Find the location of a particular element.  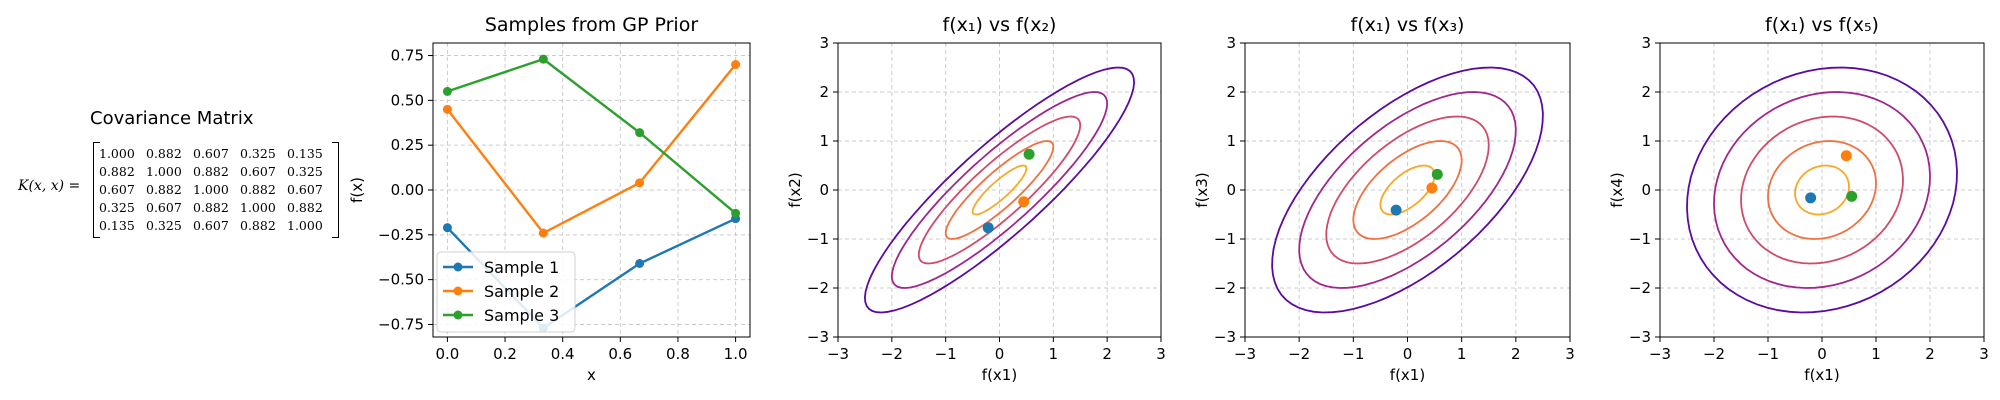

matrix-left-bracket is located at coordinates (96, 190).